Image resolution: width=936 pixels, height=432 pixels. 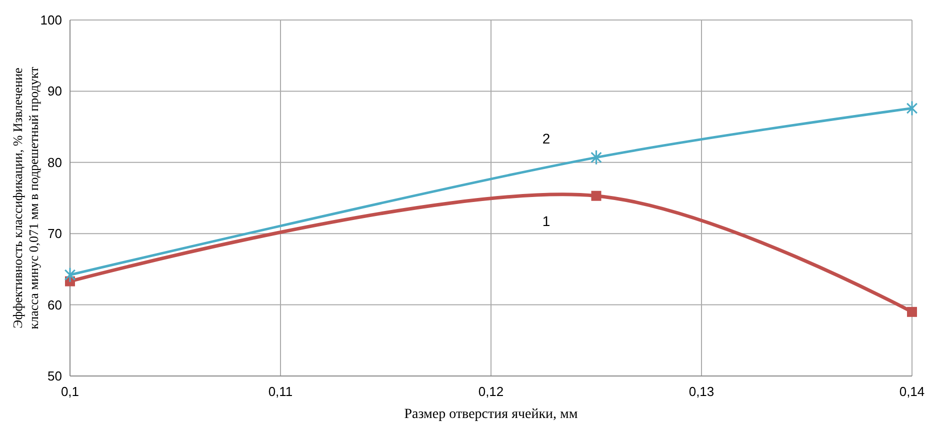 I want to click on y-tick-label: 80, so click(x=55, y=162).